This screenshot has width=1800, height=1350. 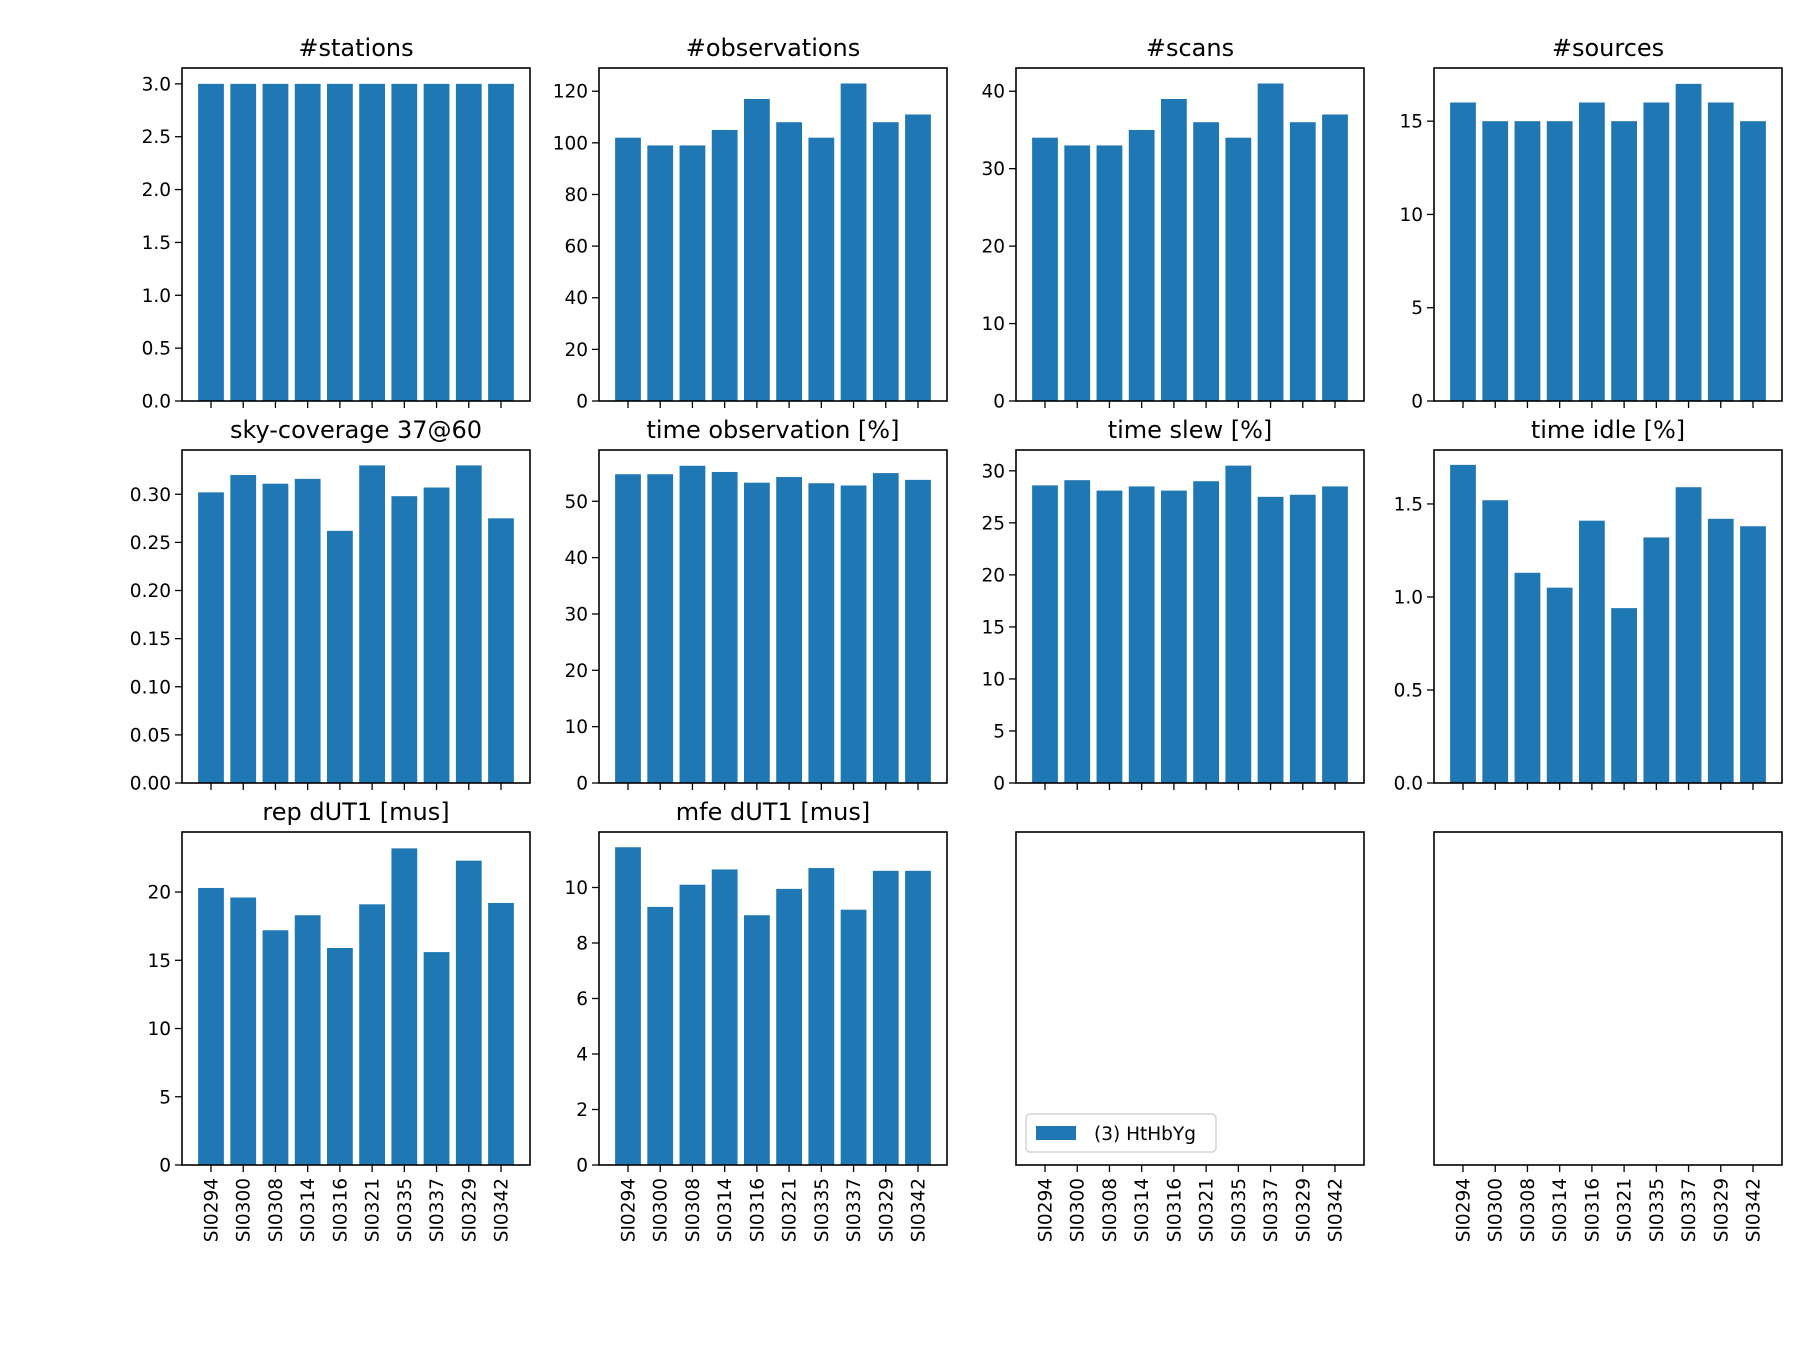 What do you see at coordinates (156, 296) in the screenshot?
I see `y-tick-label: 1.0` at bounding box center [156, 296].